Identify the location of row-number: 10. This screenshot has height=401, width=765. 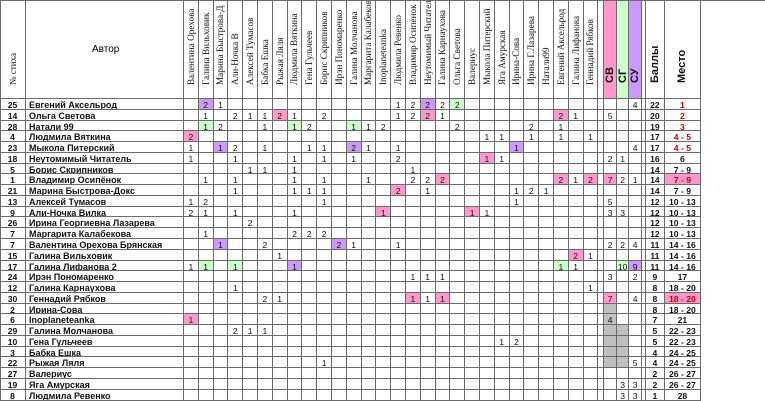
(13, 341).